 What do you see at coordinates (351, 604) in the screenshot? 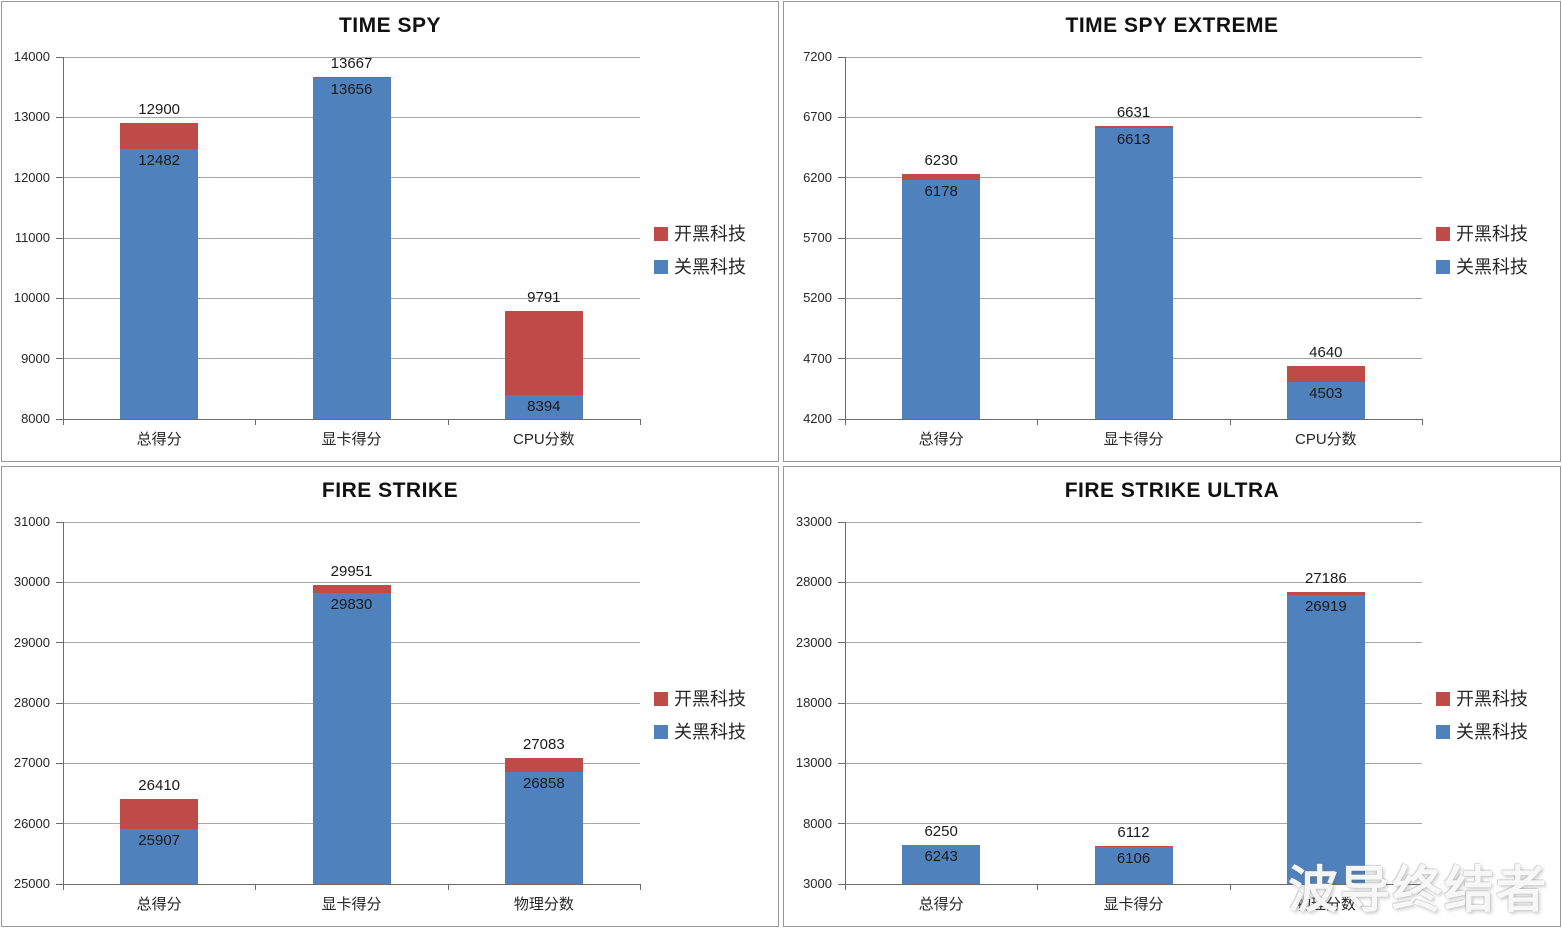
I see `bar-value-label-off: 29830` at bounding box center [351, 604].